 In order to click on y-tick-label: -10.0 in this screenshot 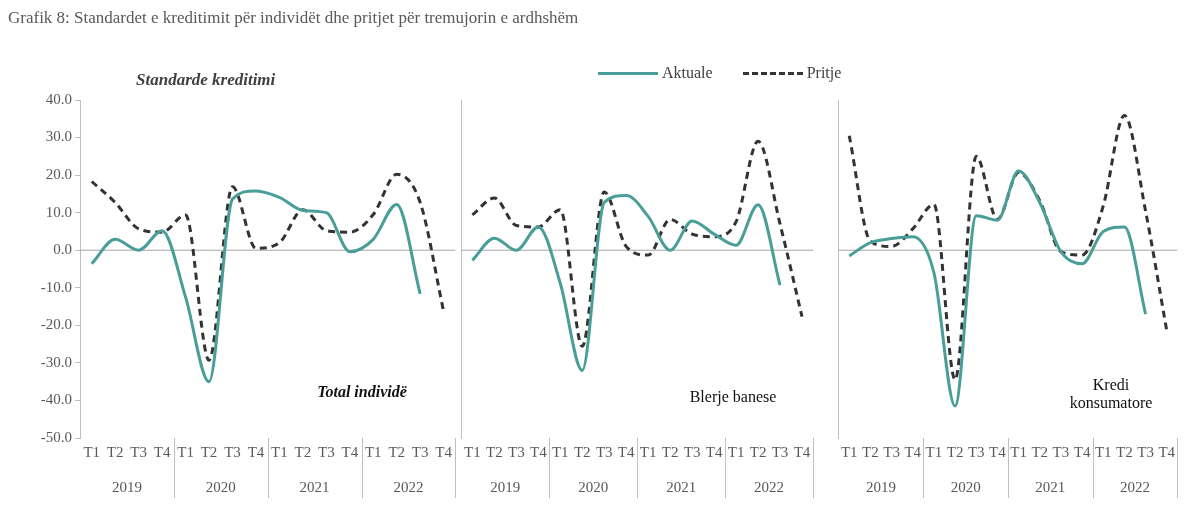, I will do `click(56, 286)`.